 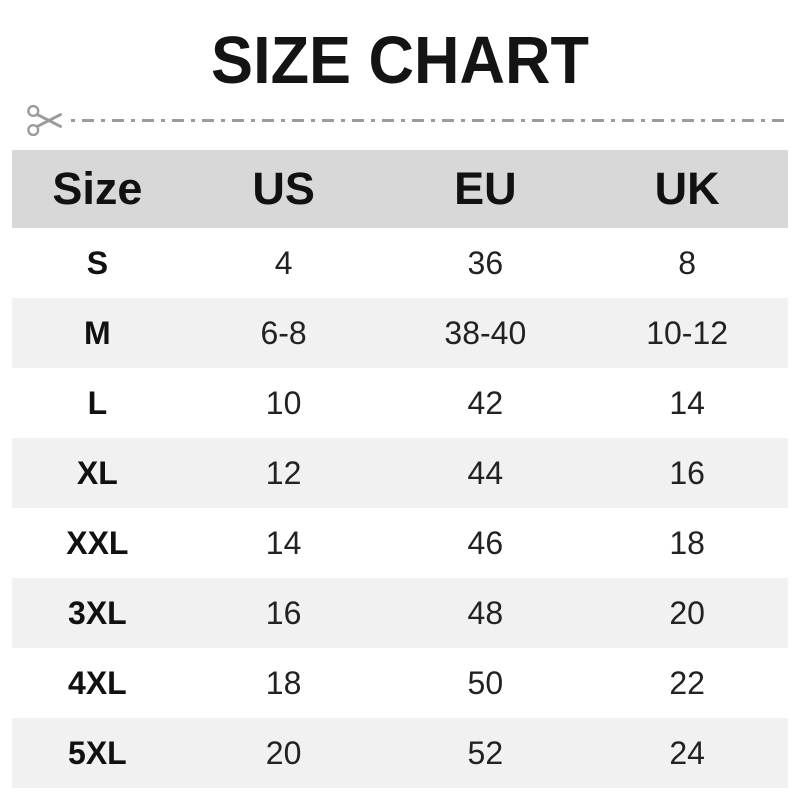 I want to click on header-uk: UK, so click(x=687, y=189).